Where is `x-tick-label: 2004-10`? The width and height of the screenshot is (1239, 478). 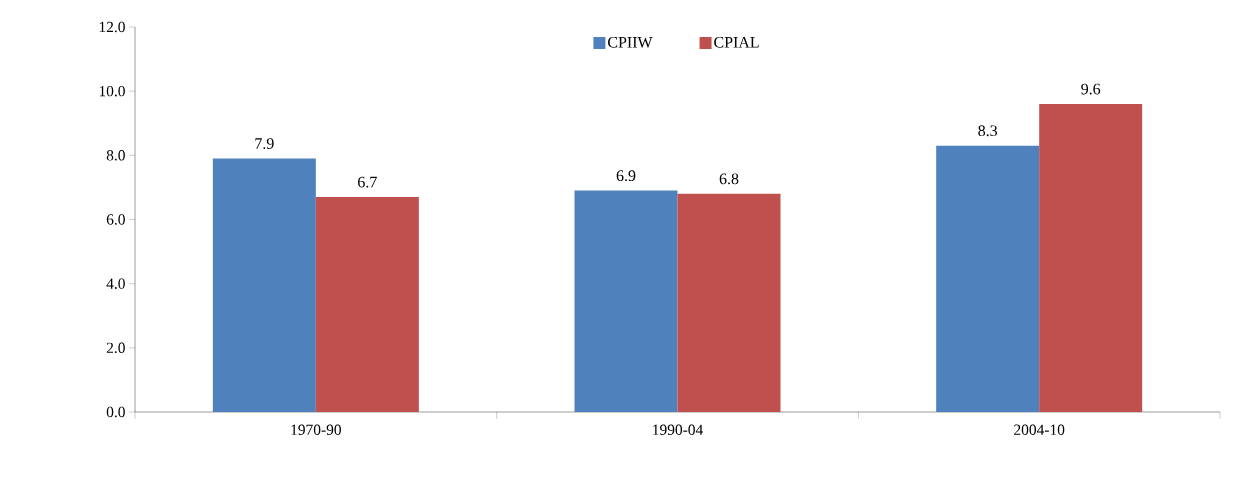 x-tick-label: 2004-10 is located at coordinates (1039, 429).